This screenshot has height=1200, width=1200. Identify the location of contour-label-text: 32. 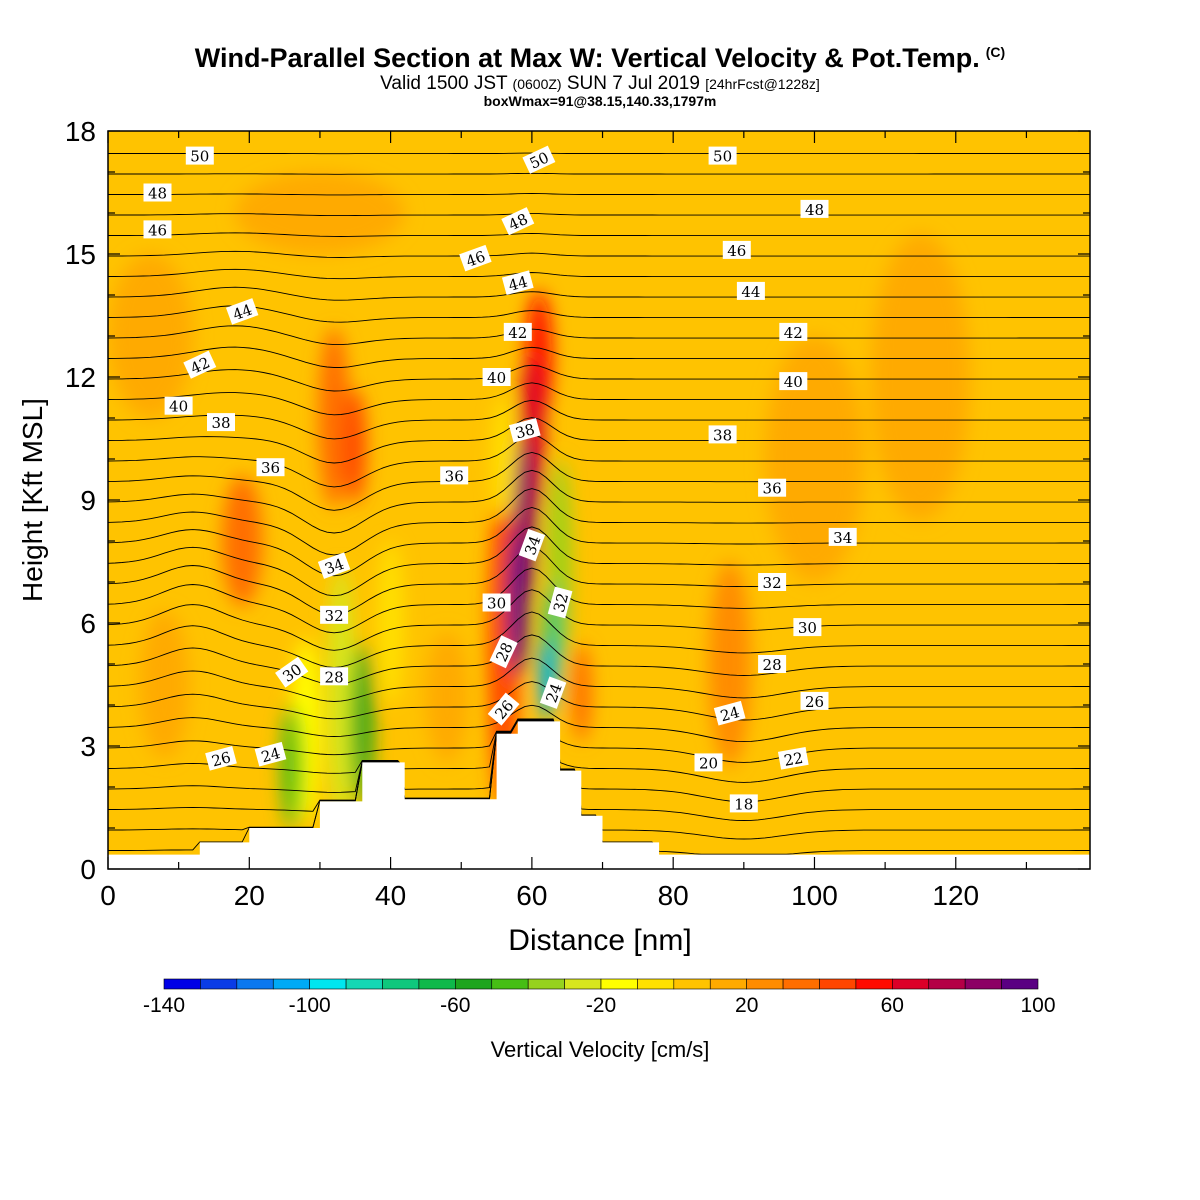
(772, 583).